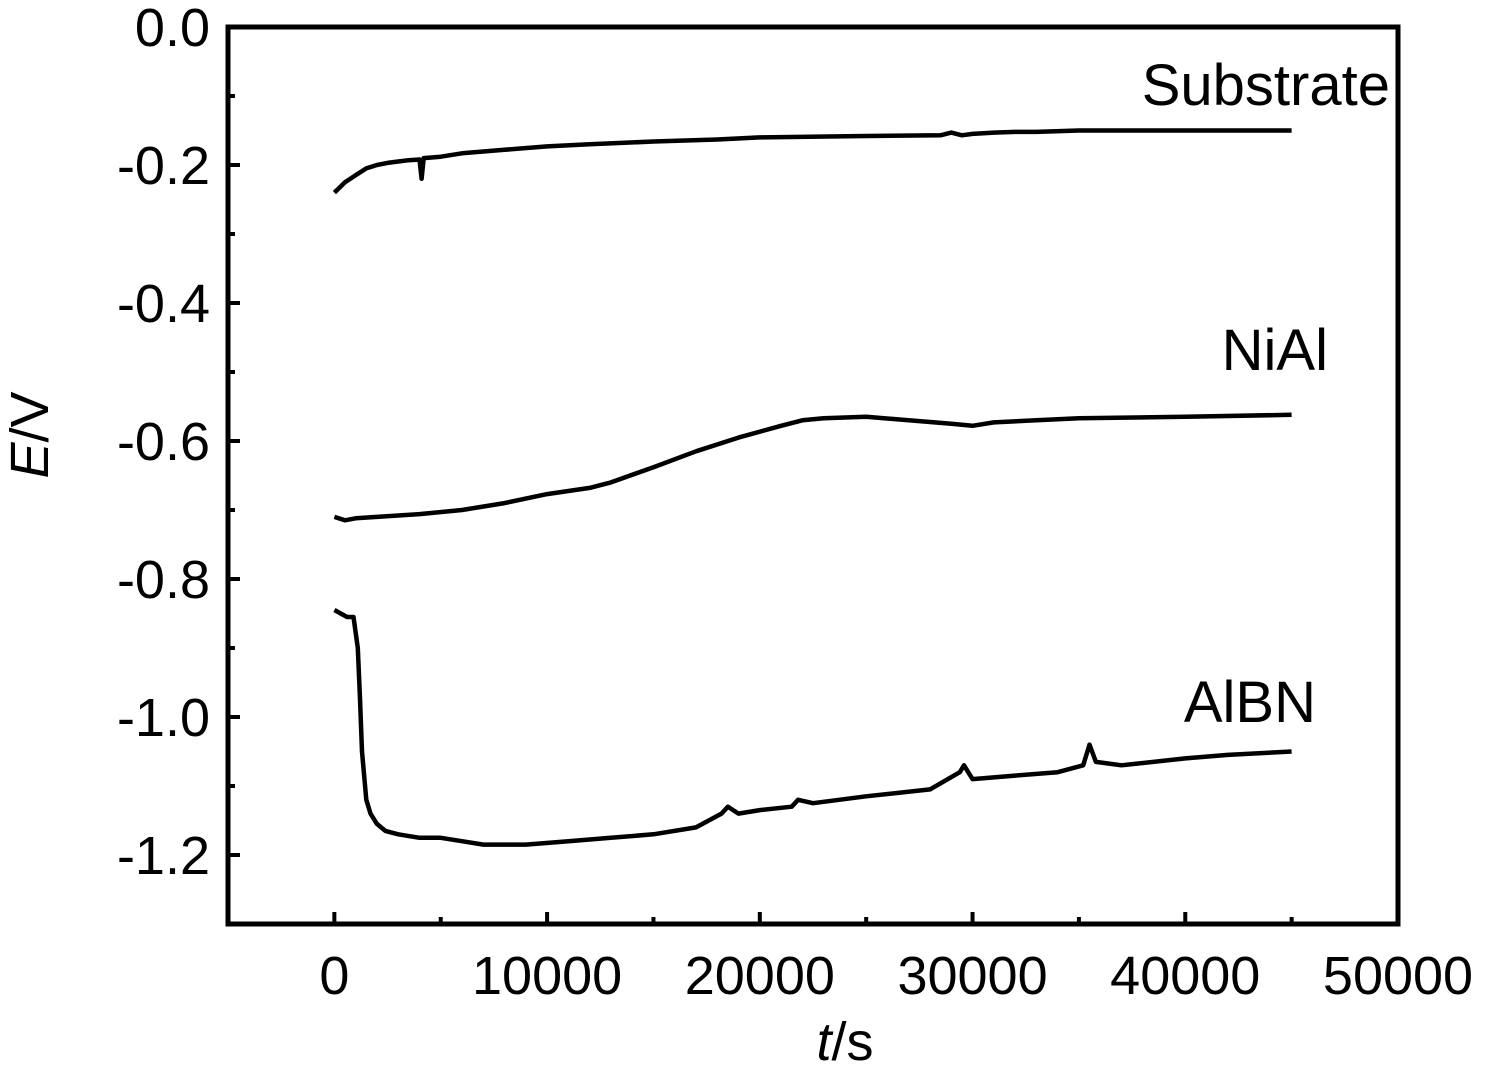 The image size is (1489, 1069). Describe the element at coordinates (972, 976) in the screenshot. I see `x-tick-label: 30000` at that location.